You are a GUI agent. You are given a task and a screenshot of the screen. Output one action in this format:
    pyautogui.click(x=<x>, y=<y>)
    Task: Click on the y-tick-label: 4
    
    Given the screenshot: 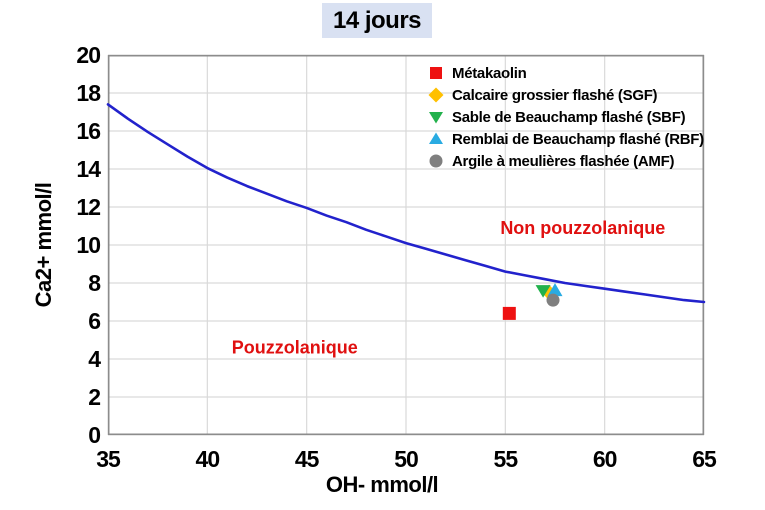 What is the action you would take?
    pyautogui.click(x=94, y=359)
    